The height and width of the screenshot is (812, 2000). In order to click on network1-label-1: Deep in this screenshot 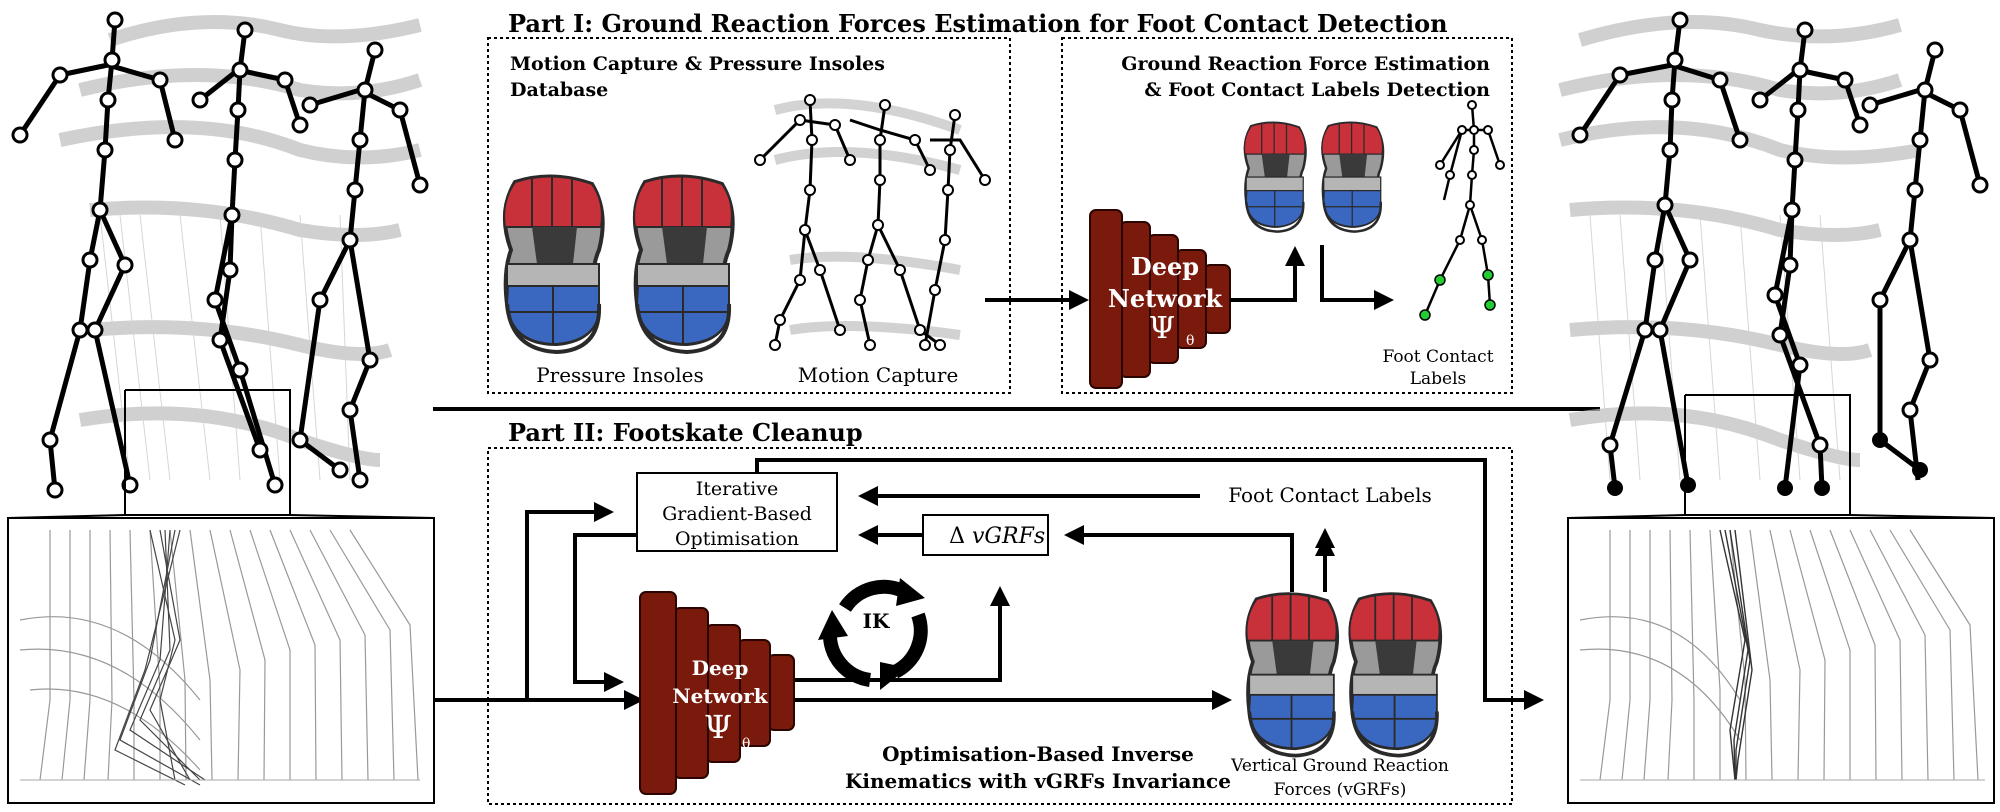, I will do `click(1165, 266)`.